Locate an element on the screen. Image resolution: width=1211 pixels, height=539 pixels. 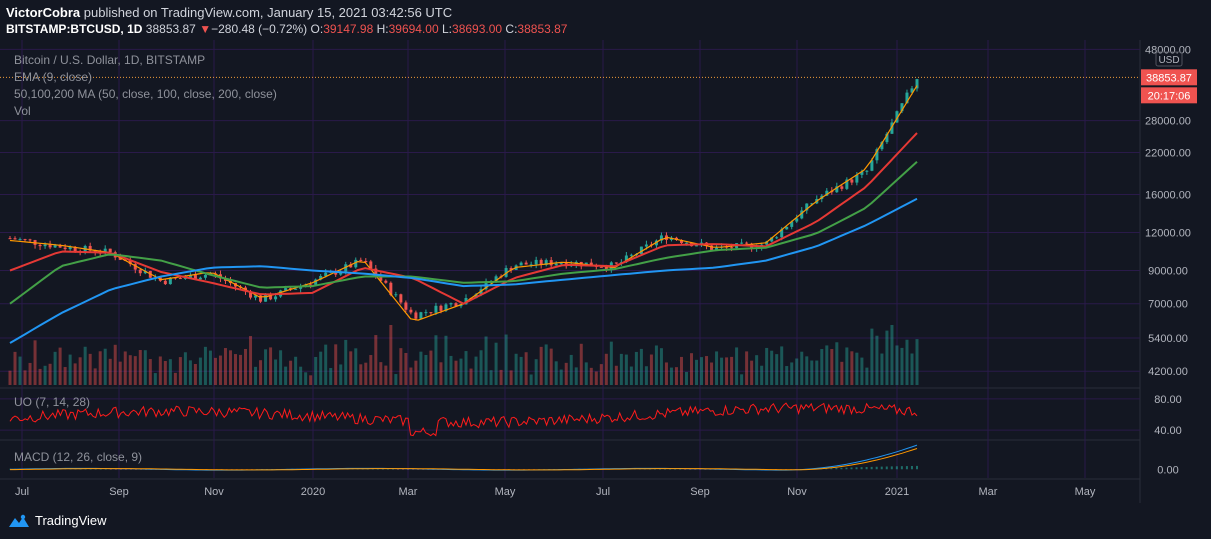
time-axis-label: May is located at coordinates (505, 492).